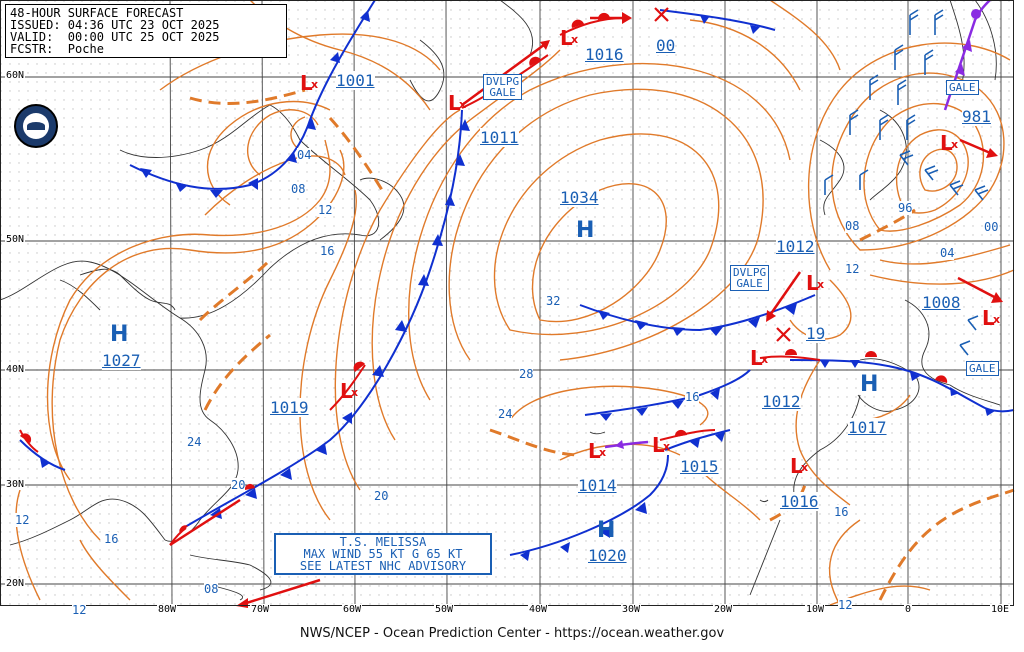 This screenshot has width=1024, height=652. What do you see at coordinates (607, 555) in the screenshot?
I see `pressure-1020: 1020` at bounding box center [607, 555].